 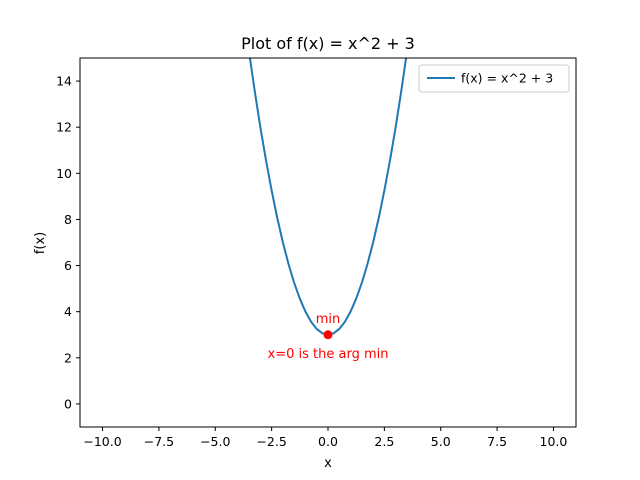 What do you see at coordinates (68, 311) in the screenshot?
I see `y-tick-label: 4` at bounding box center [68, 311].